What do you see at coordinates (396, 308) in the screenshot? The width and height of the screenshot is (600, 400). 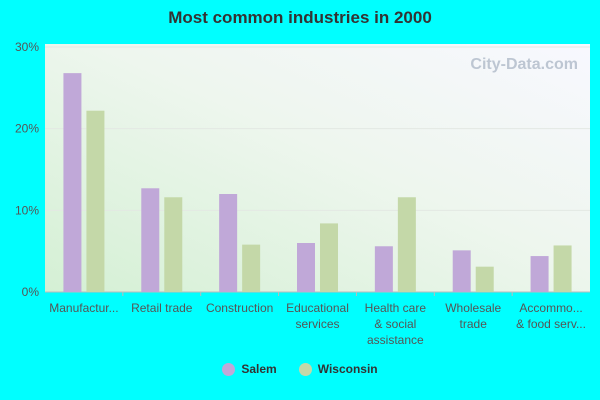 I see `x-tick-label: Health care` at bounding box center [396, 308].